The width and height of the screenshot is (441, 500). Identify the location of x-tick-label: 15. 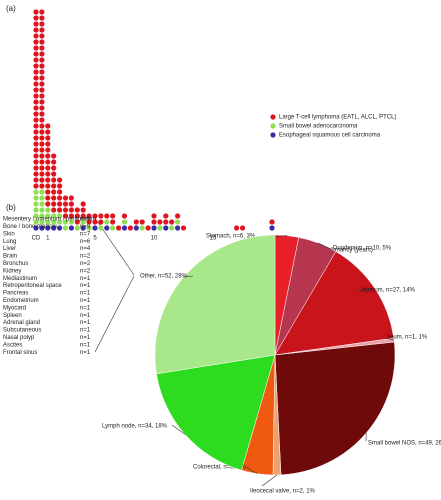
(213, 239).